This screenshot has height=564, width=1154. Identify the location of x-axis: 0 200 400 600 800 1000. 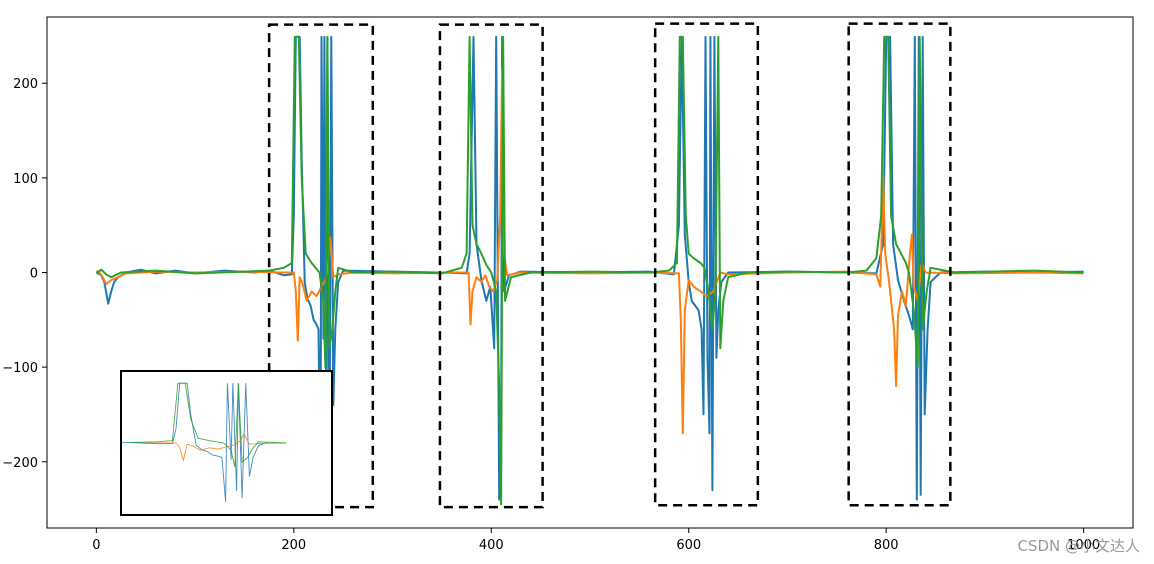
(596, 540).